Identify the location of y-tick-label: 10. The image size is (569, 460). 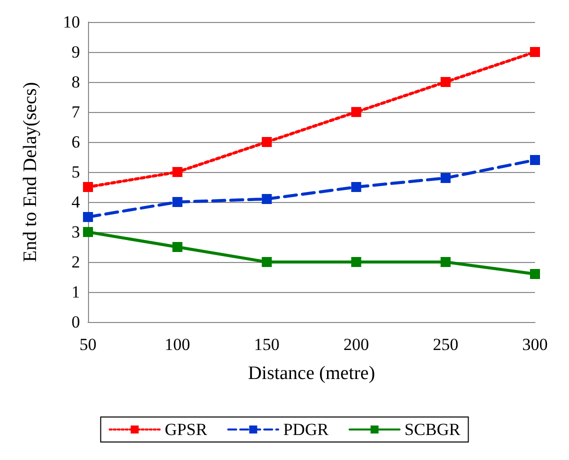
(71, 22).